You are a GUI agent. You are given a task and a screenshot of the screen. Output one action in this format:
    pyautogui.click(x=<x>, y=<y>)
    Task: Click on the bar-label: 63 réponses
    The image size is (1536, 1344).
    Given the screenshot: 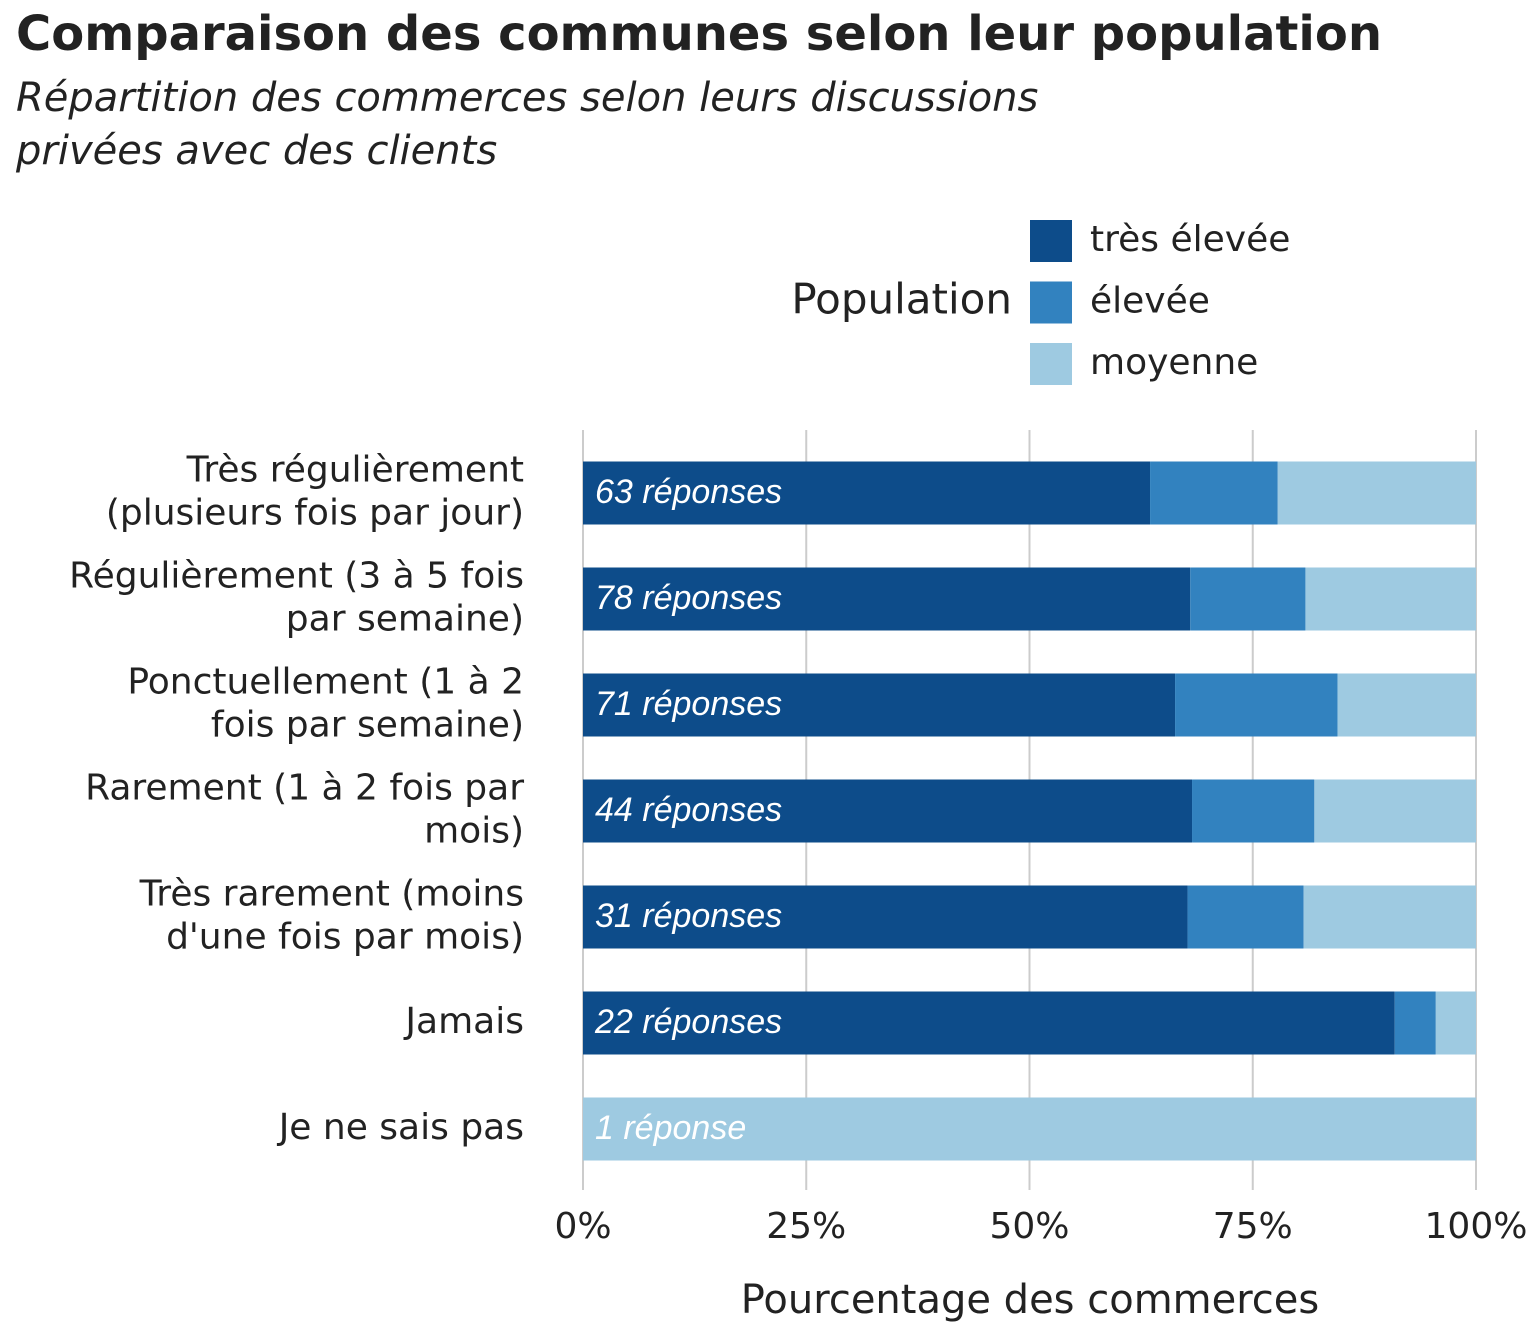 What is the action you would take?
    pyautogui.click(x=688, y=492)
    